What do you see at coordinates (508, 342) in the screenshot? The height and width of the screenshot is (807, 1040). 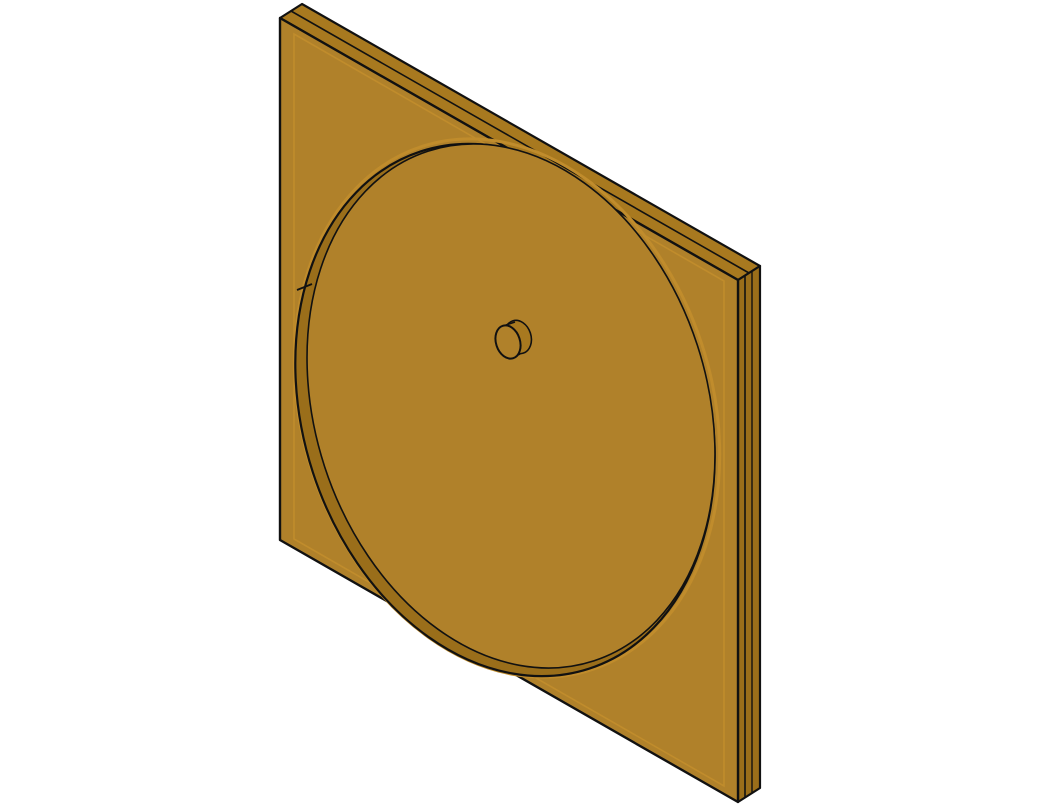 I see `center-pin-front` at bounding box center [508, 342].